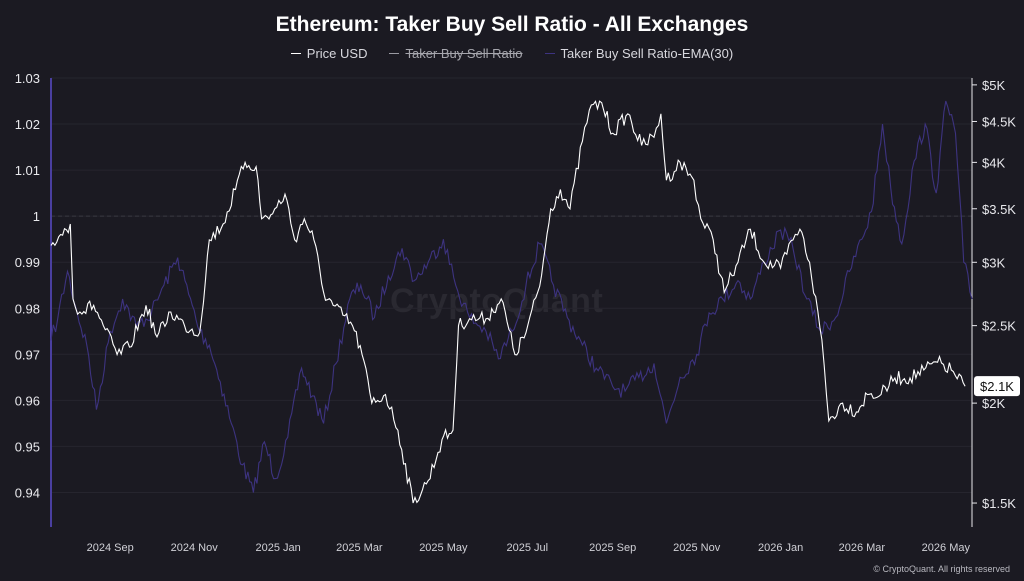 This screenshot has width=1024, height=581. I want to click on legend-label-price: Price USD, so click(337, 53).